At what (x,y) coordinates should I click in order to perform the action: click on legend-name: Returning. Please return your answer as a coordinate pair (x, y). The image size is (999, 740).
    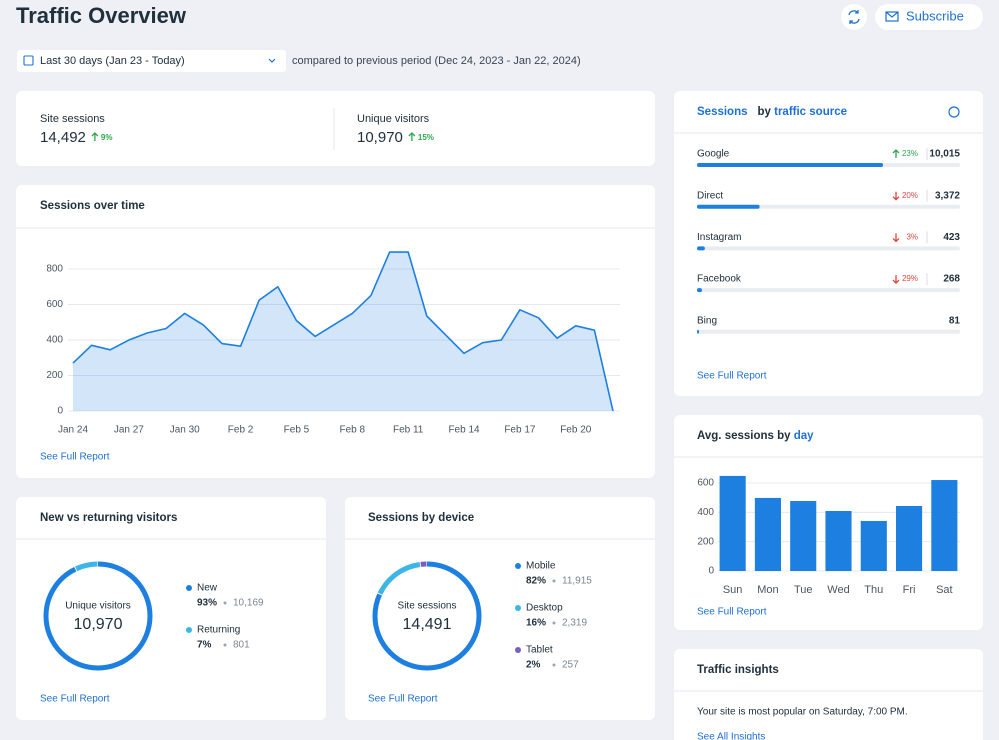
    Looking at the image, I should click on (218, 630).